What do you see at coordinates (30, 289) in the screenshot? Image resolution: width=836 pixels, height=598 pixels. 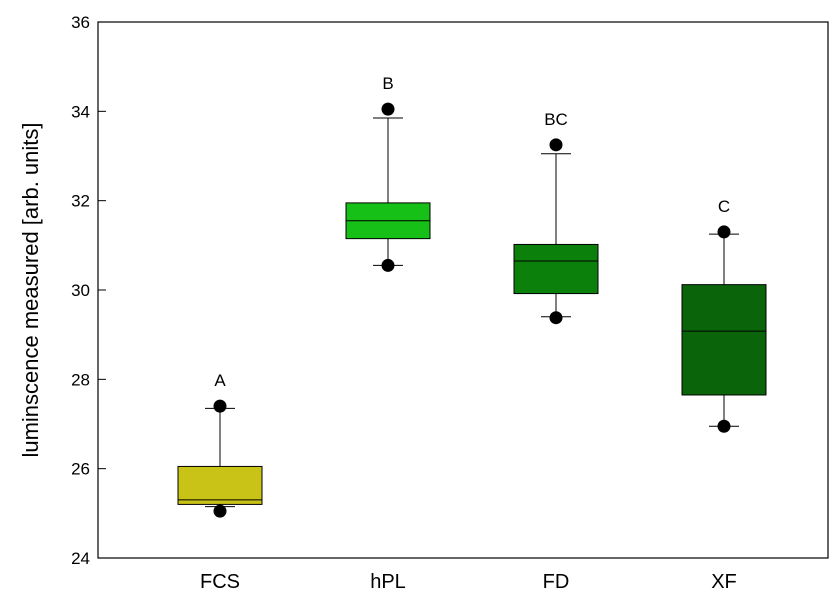 I see `y-axis-title: luminscence measured [arb. units]` at bounding box center [30, 289].